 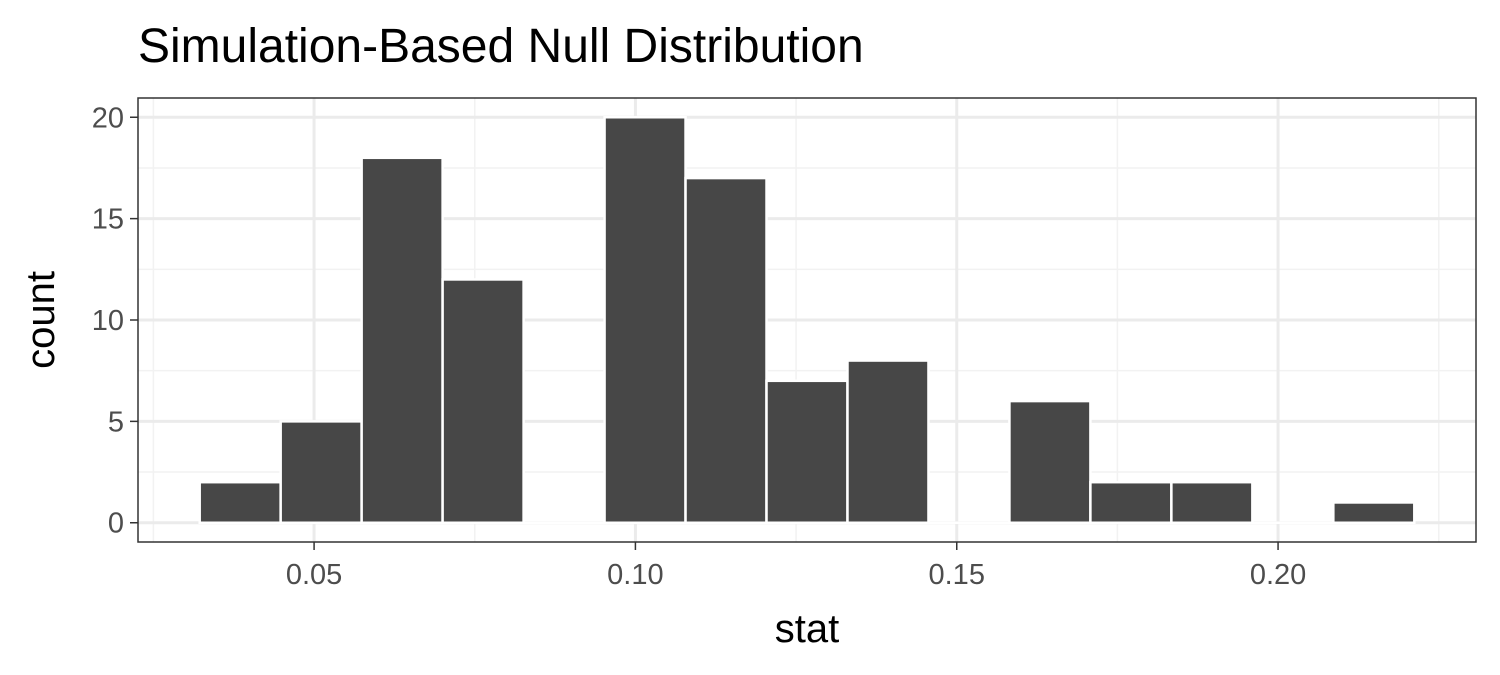 I want to click on y-tick-label: 20, so click(x=108, y=118).